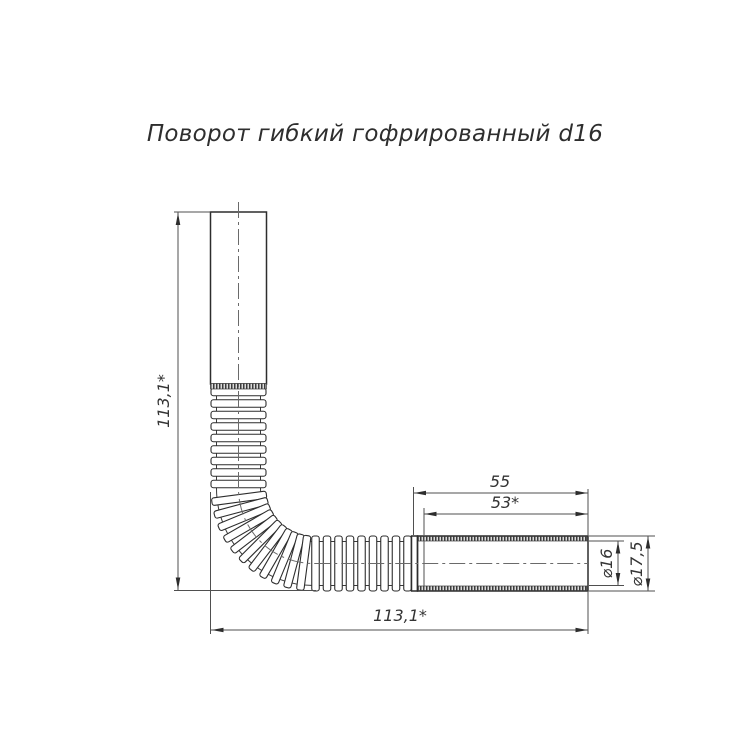 This screenshot has width=750, height=750. I want to click on socket-knurl-band-bottom, so click(503, 588).